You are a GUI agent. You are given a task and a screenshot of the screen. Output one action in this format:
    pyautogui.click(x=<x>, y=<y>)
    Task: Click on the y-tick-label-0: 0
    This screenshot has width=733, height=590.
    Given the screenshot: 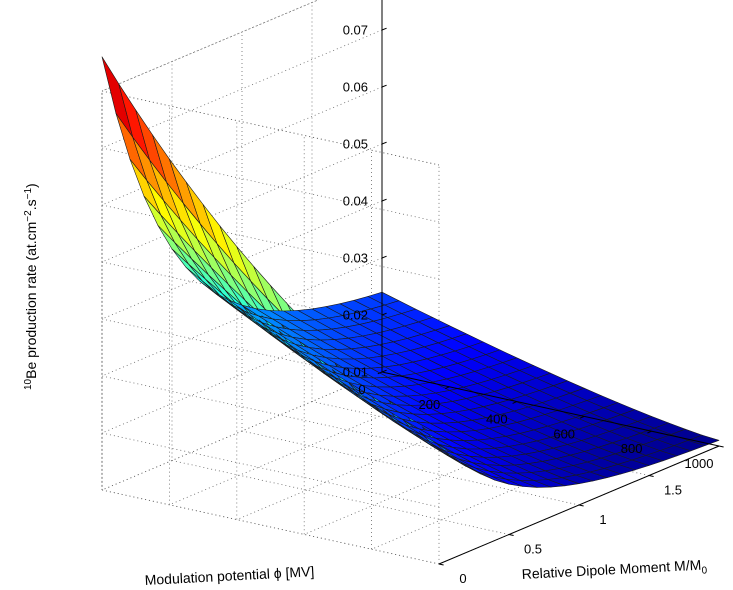 What is the action you would take?
    pyautogui.click(x=462, y=578)
    